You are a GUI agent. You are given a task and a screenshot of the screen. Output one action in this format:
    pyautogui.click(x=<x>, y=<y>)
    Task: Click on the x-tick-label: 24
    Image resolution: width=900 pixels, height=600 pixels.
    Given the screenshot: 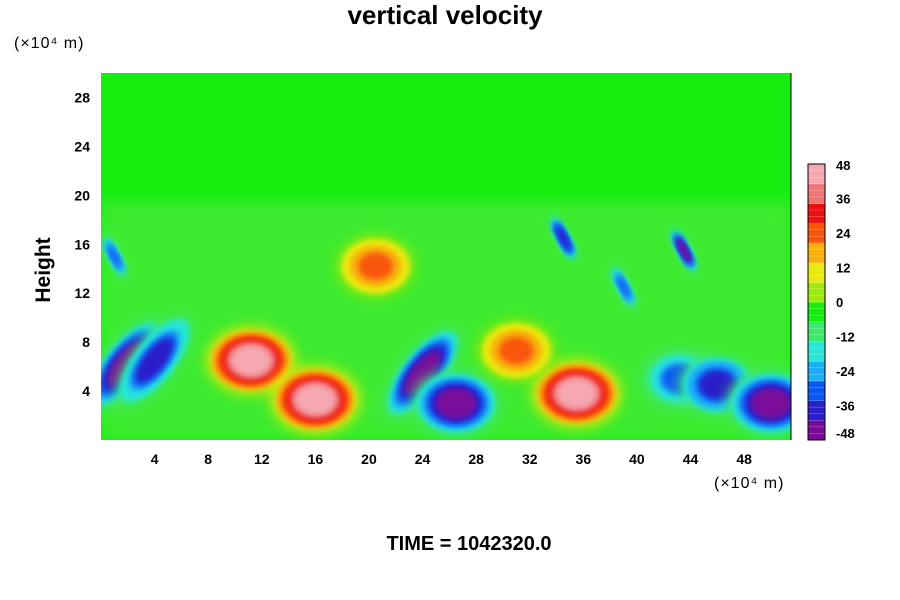 What is the action you would take?
    pyautogui.click(x=423, y=459)
    